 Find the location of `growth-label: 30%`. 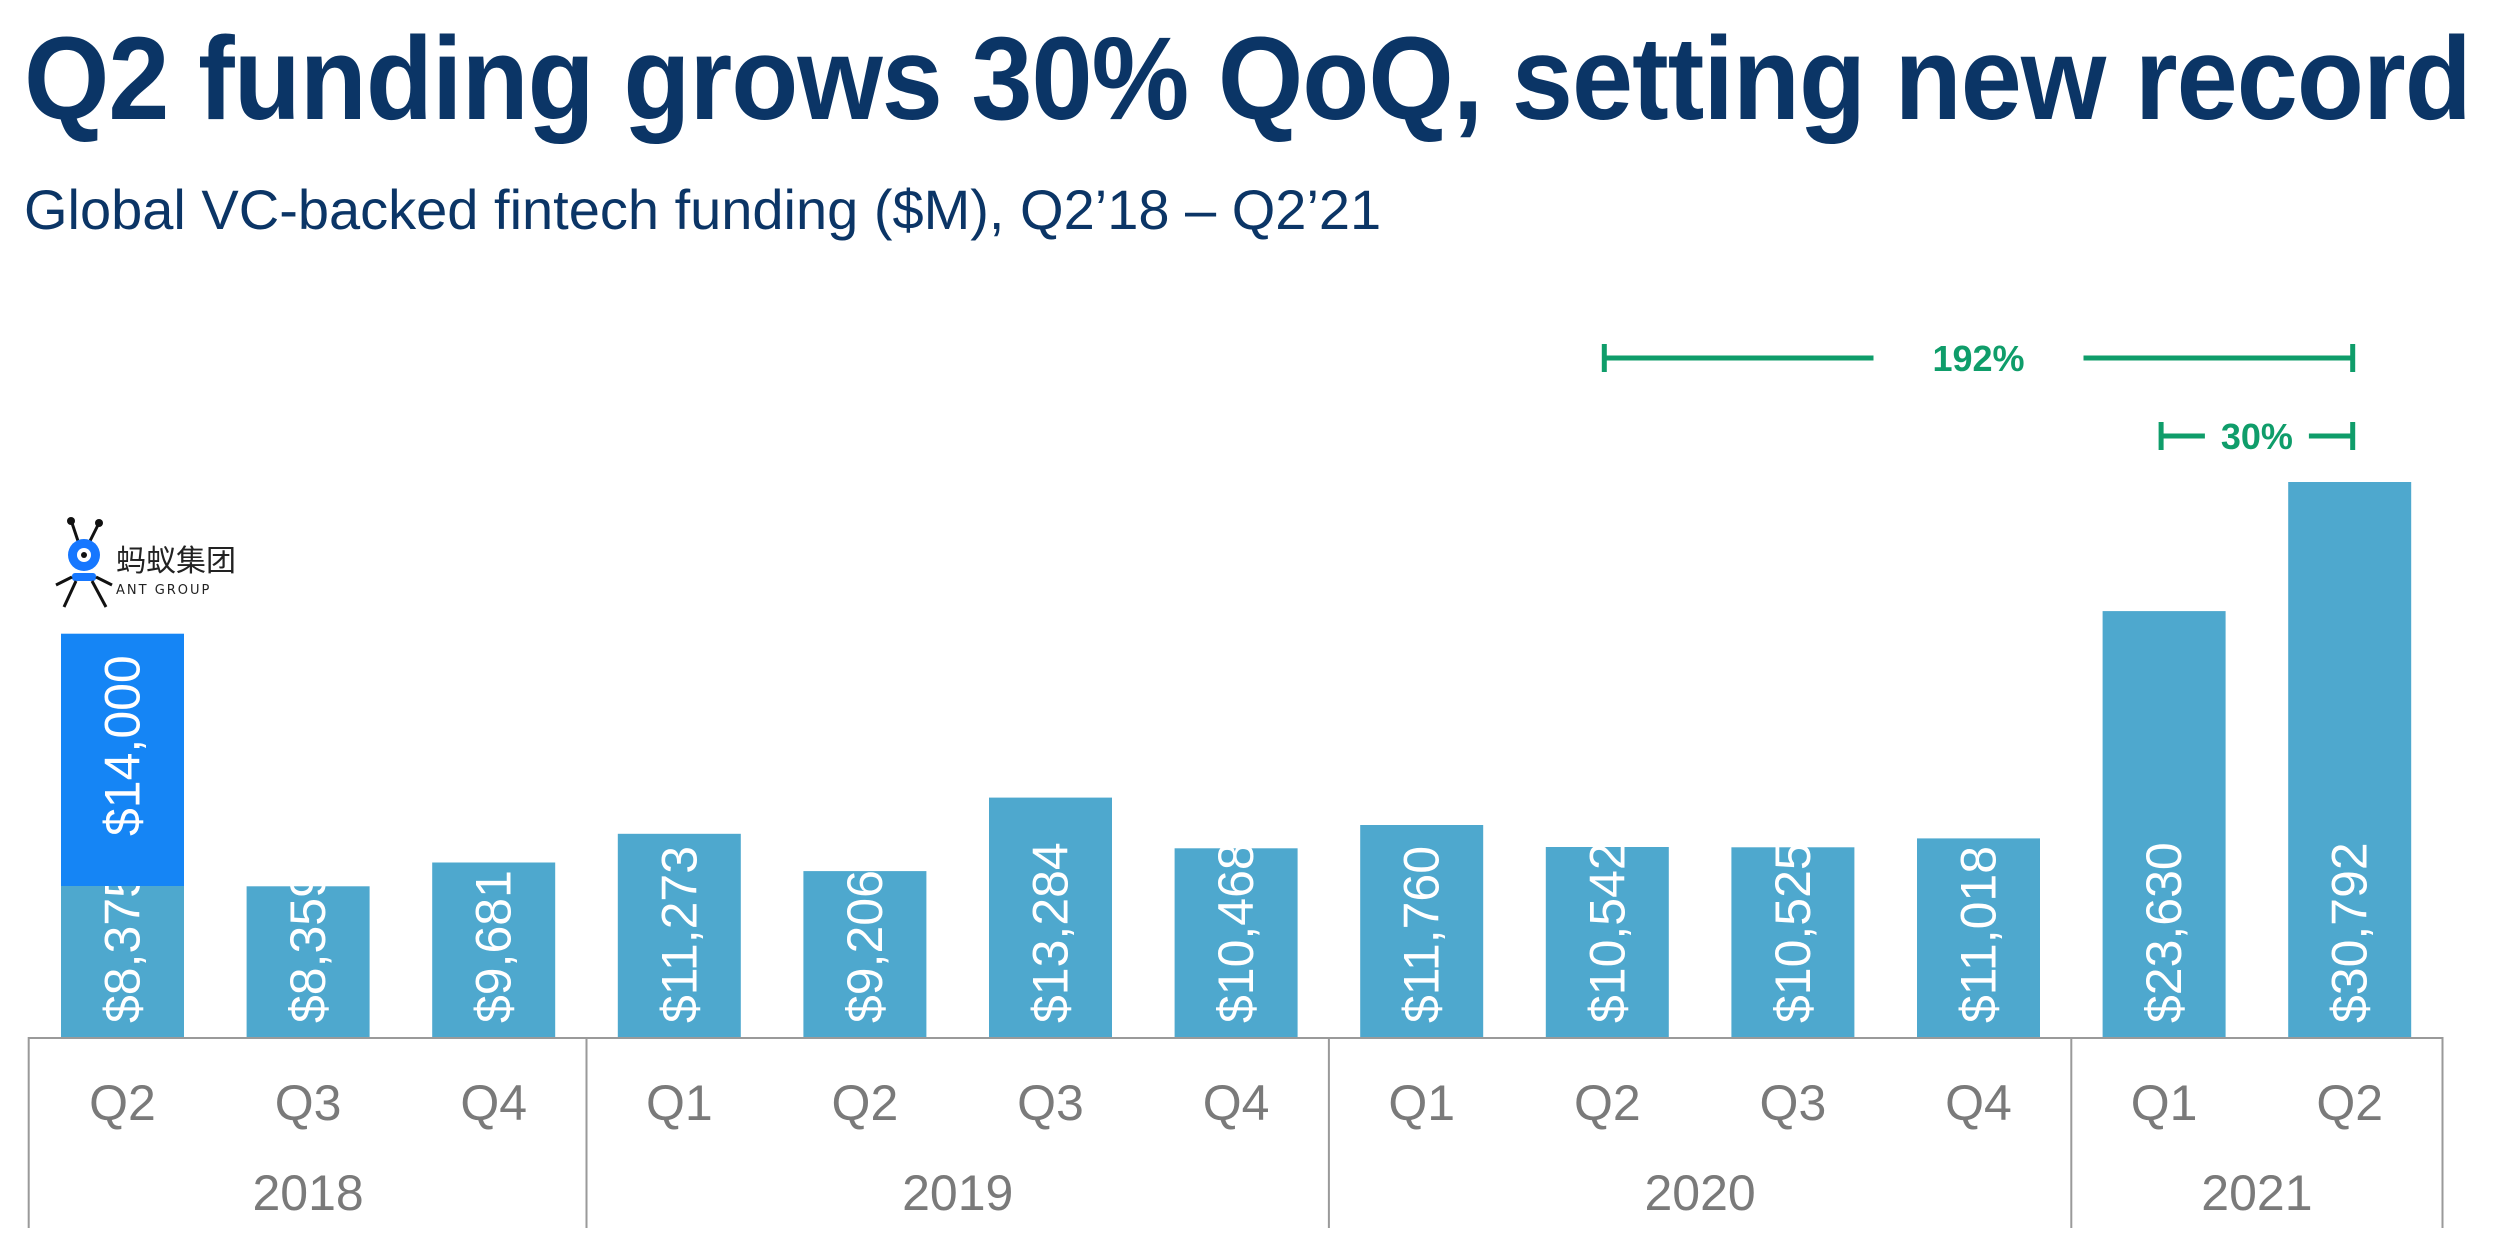

growth-label: 30% is located at coordinates (2257, 436).